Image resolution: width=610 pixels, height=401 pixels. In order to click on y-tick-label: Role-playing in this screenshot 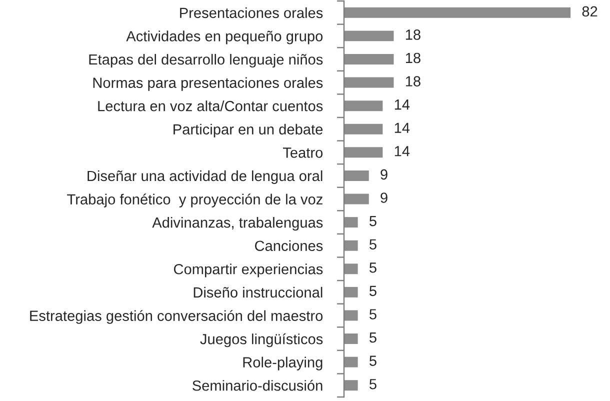, I will do `click(282, 363)`.